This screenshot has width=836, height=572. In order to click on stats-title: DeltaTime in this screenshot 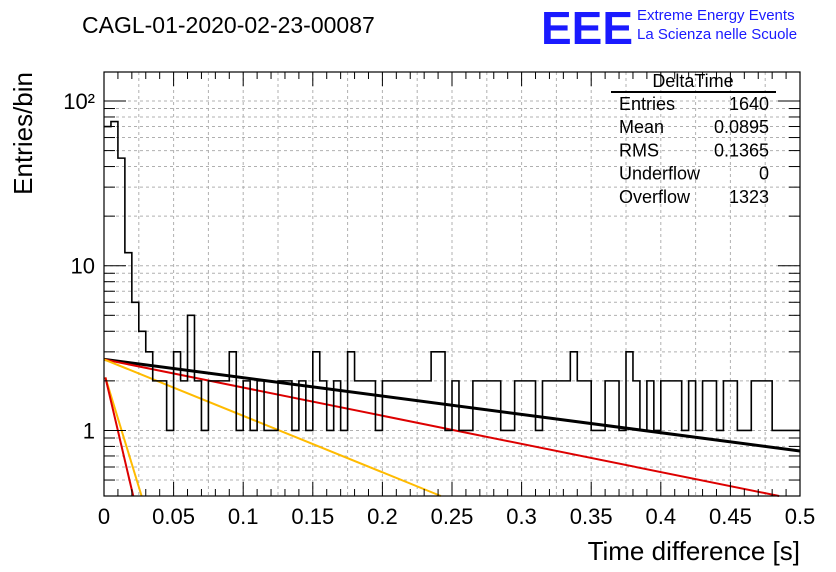, I will do `click(692, 81)`.